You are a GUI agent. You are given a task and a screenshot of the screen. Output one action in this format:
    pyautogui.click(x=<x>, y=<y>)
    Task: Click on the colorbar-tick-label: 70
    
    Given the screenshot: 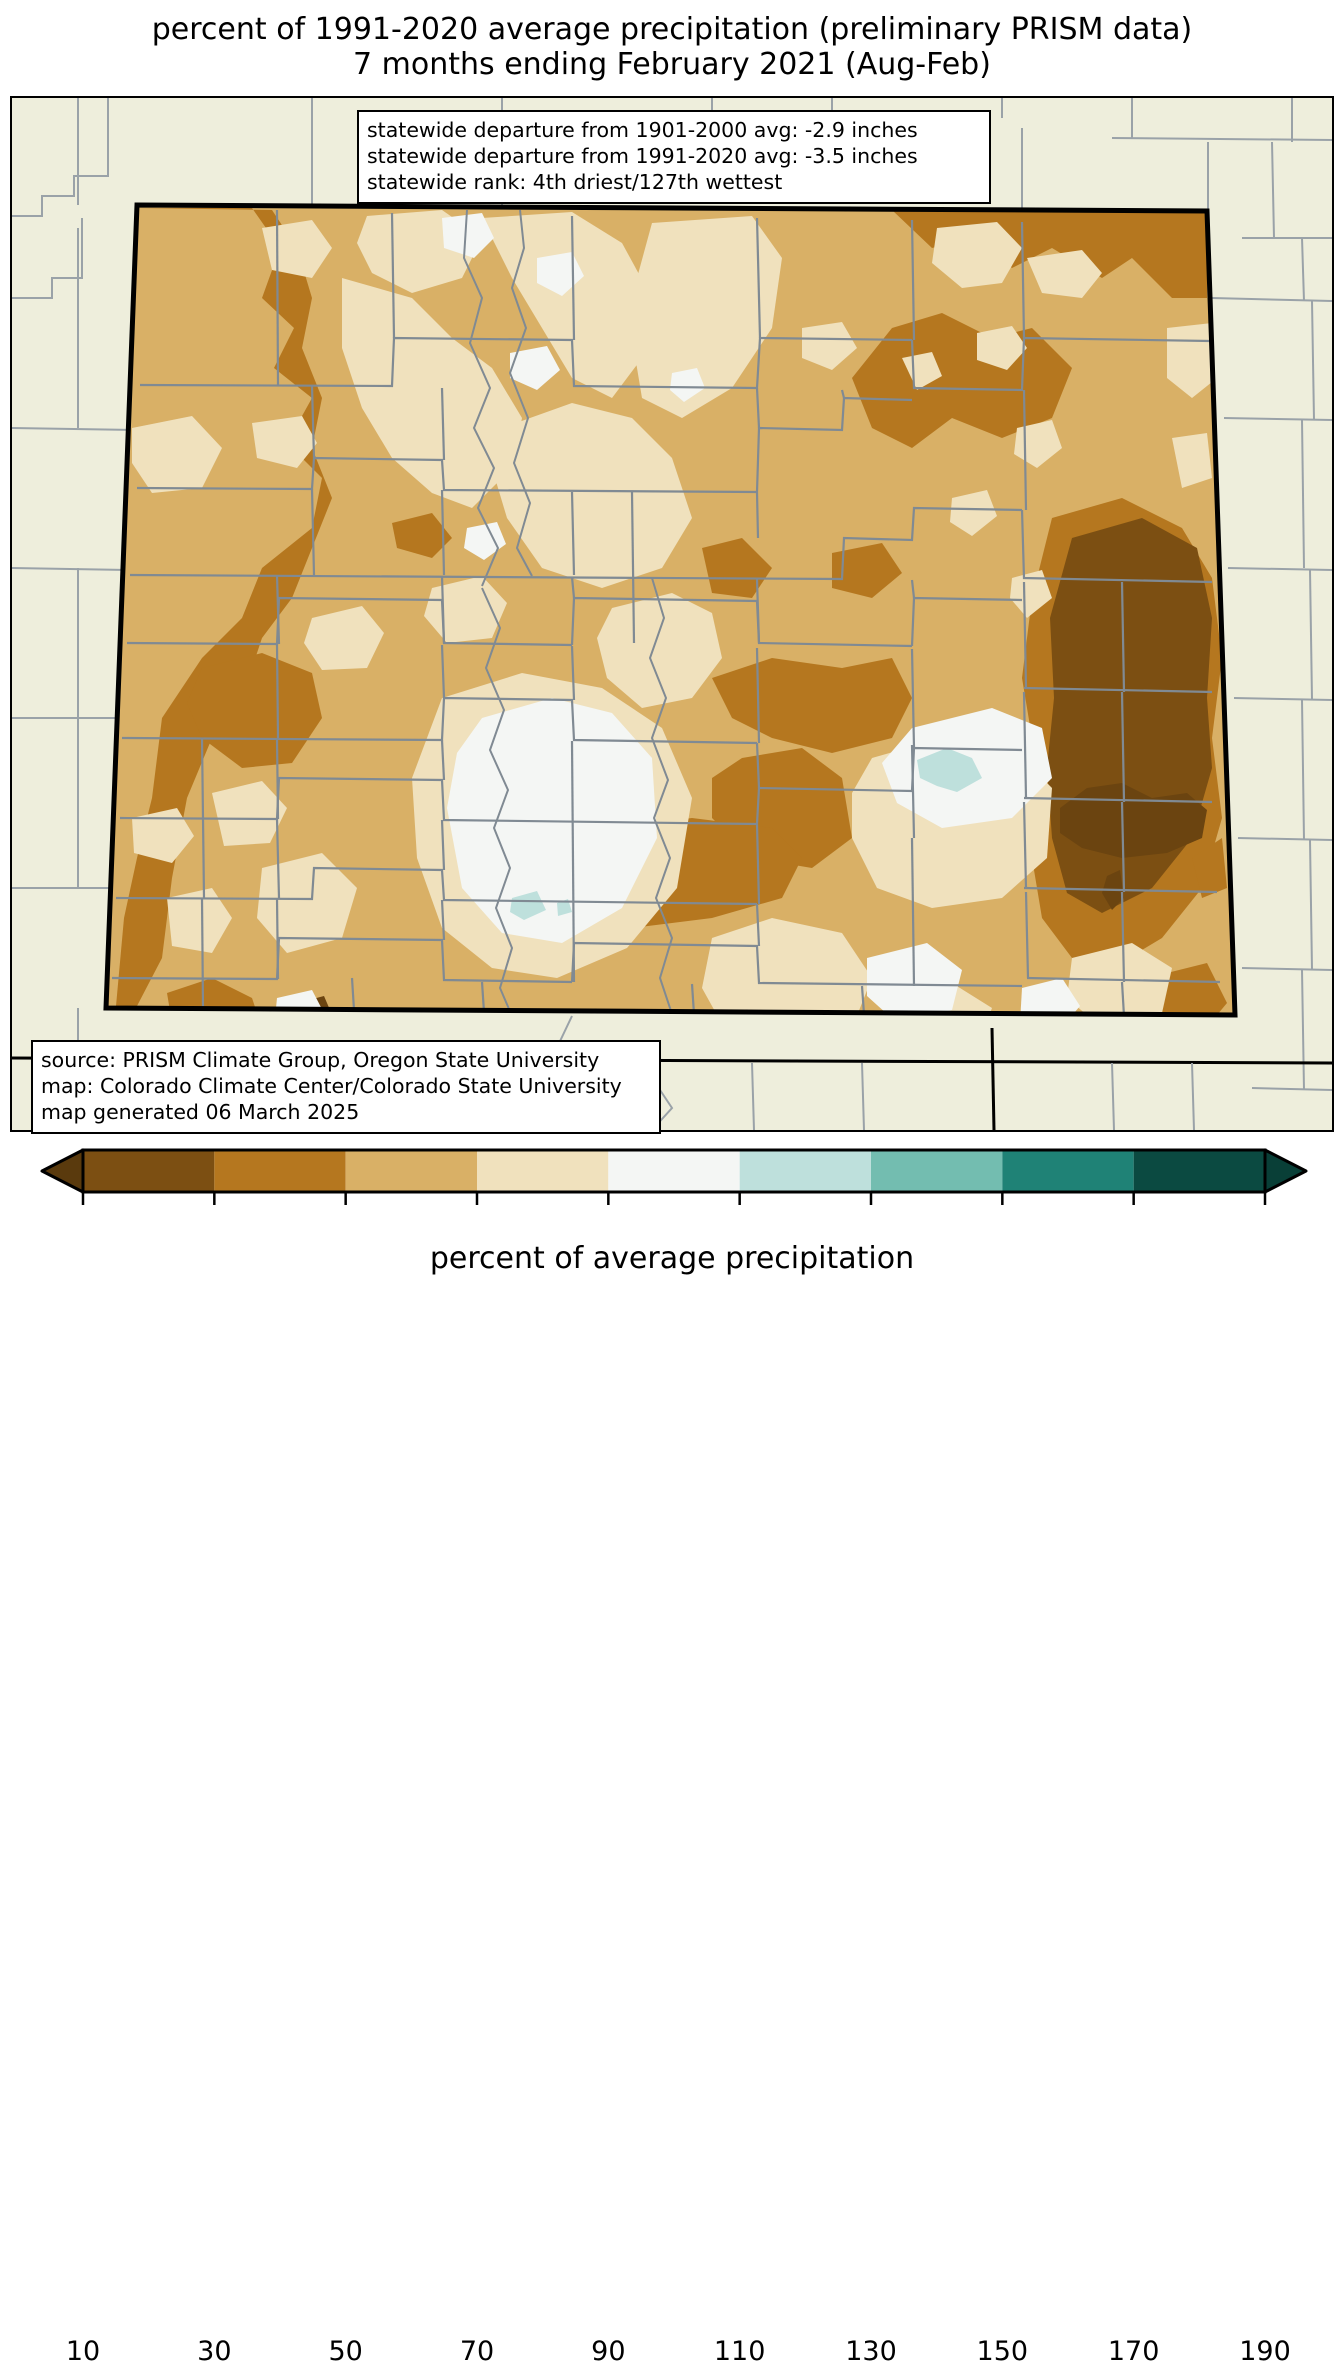 What is the action you would take?
    pyautogui.click(x=477, y=2351)
    